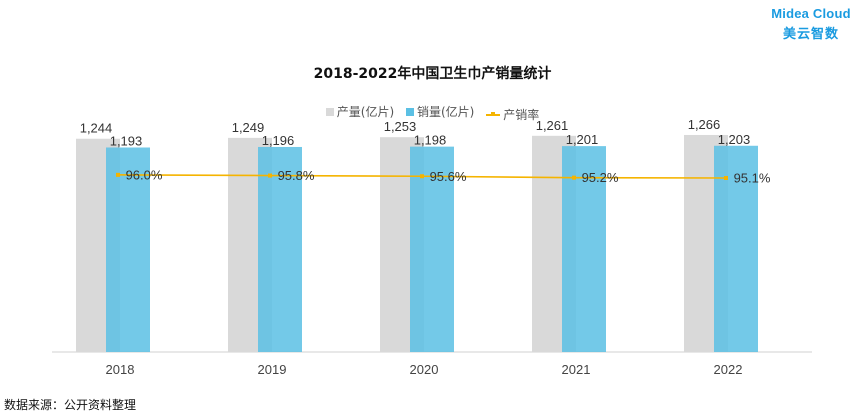 Image resolution: width=865 pixels, height=418 pixels. I want to click on point-rate-2022, so click(726, 178).